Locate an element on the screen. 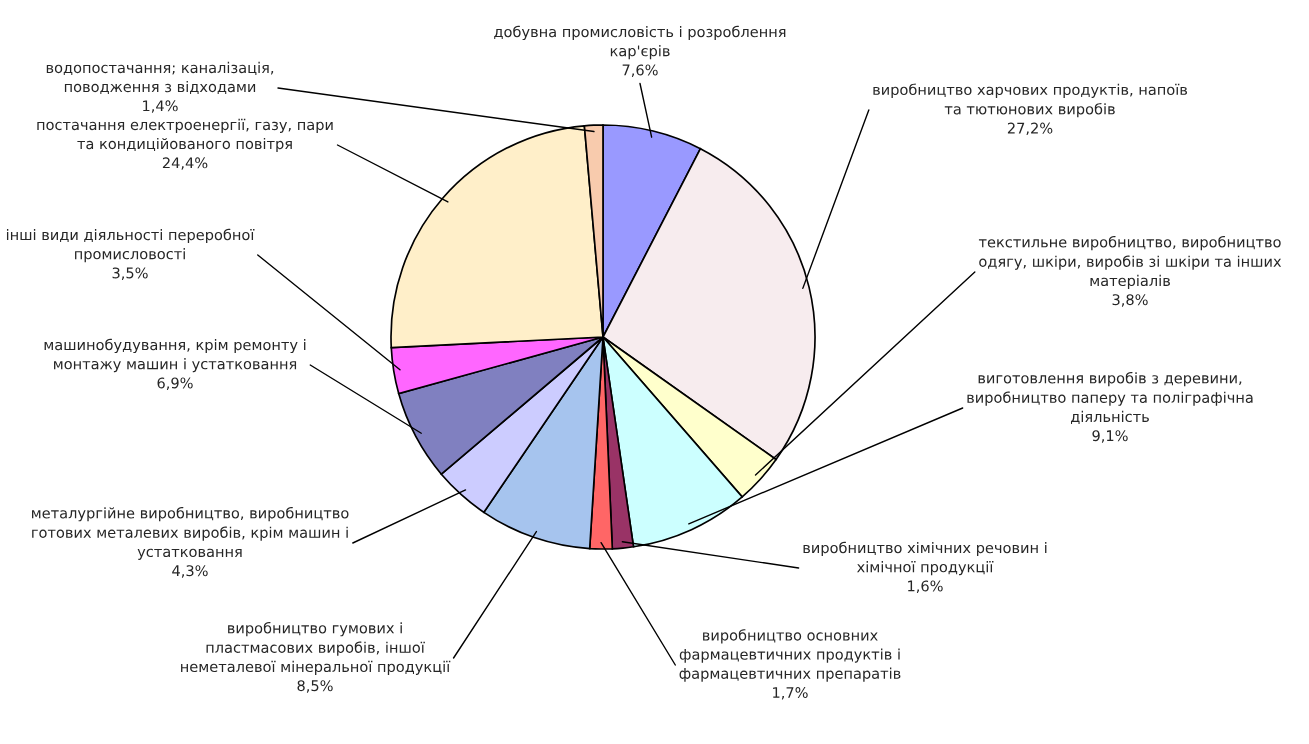  slice-label: виробництво харчових продуктів, напоїв та тютюнових виробів is located at coordinates (1030, 100).